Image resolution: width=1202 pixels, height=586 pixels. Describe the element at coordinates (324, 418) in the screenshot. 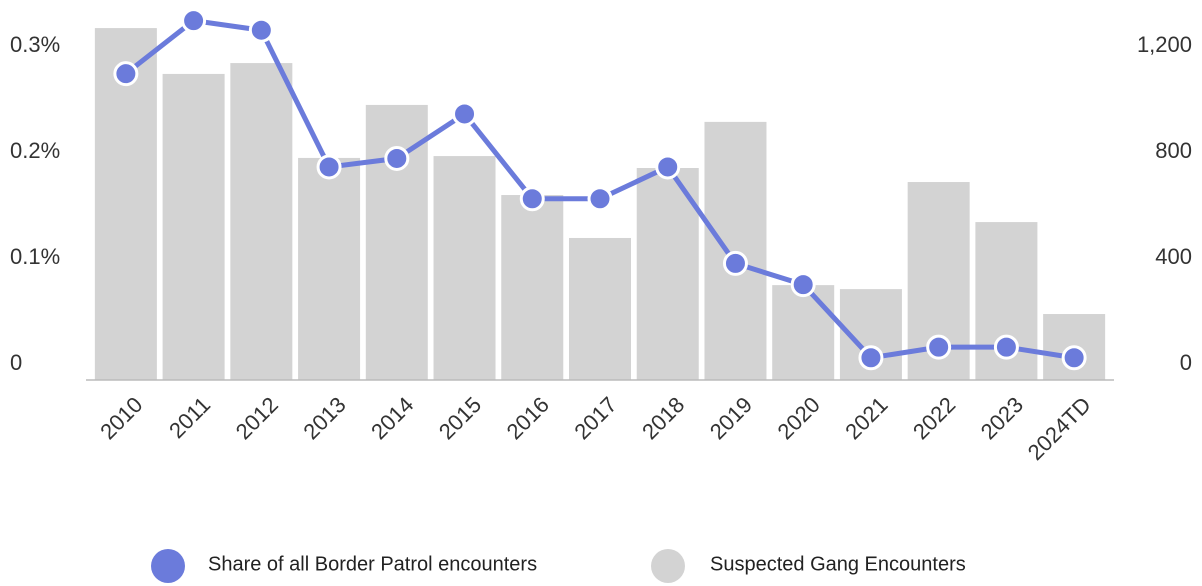

I see `x-tick-label: 2013` at that location.